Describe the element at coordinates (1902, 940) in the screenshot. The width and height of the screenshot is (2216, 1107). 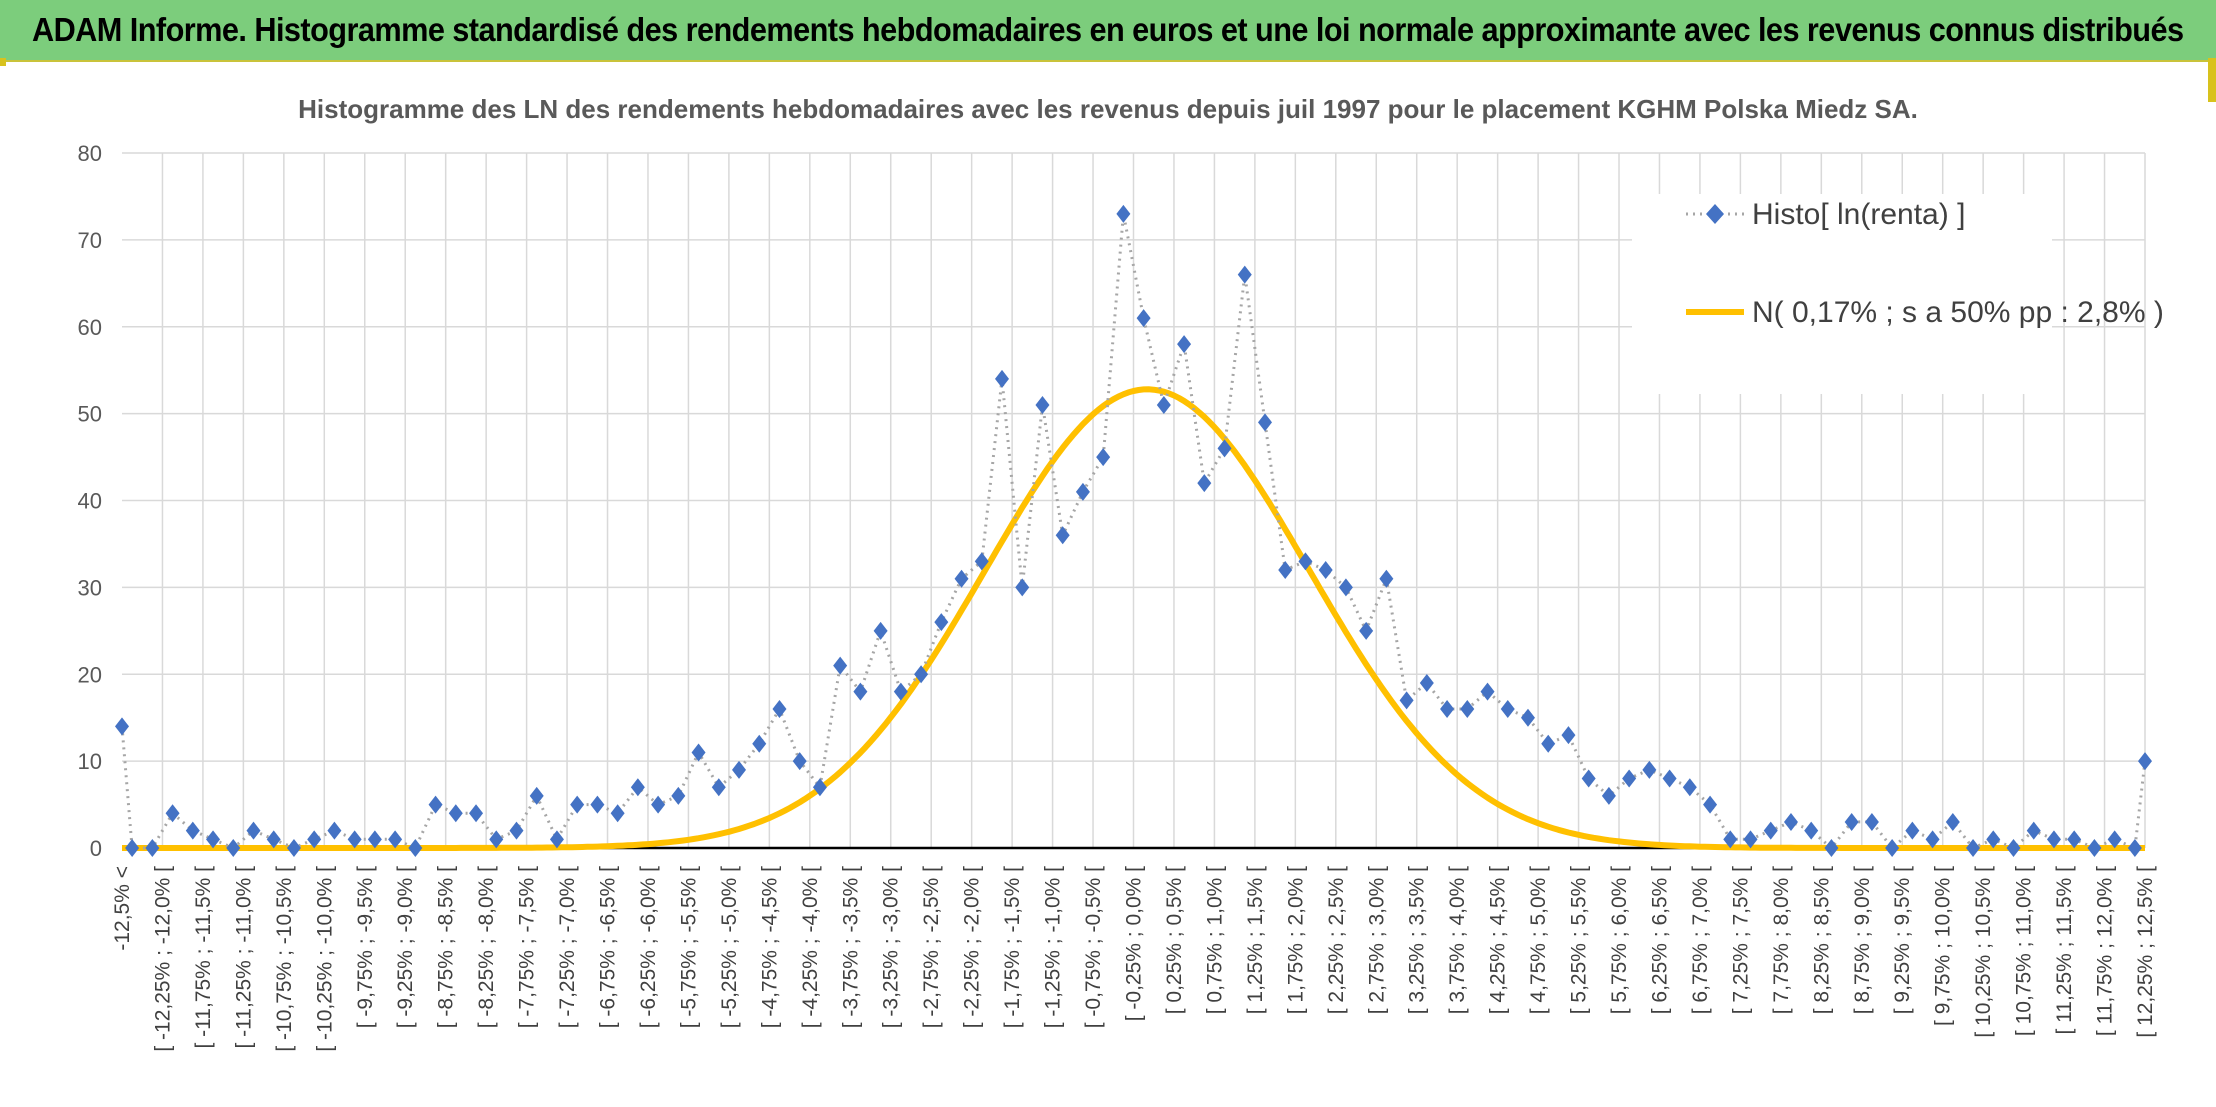
I see `x-tick-label: [ 9,25% ; 9,5% [` at that location.